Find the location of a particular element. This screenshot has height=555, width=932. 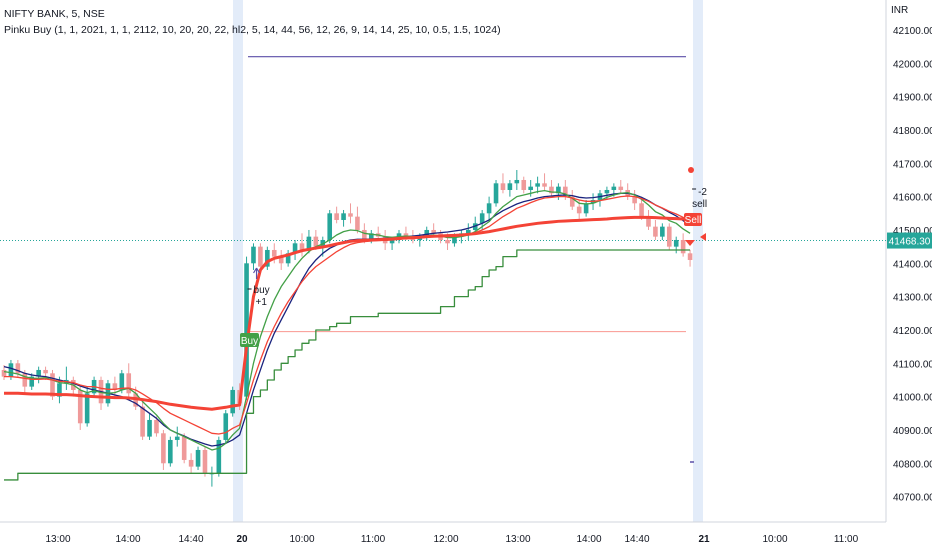

symbol-title: NIFTY BANK, 5, NSE is located at coordinates (54, 14).